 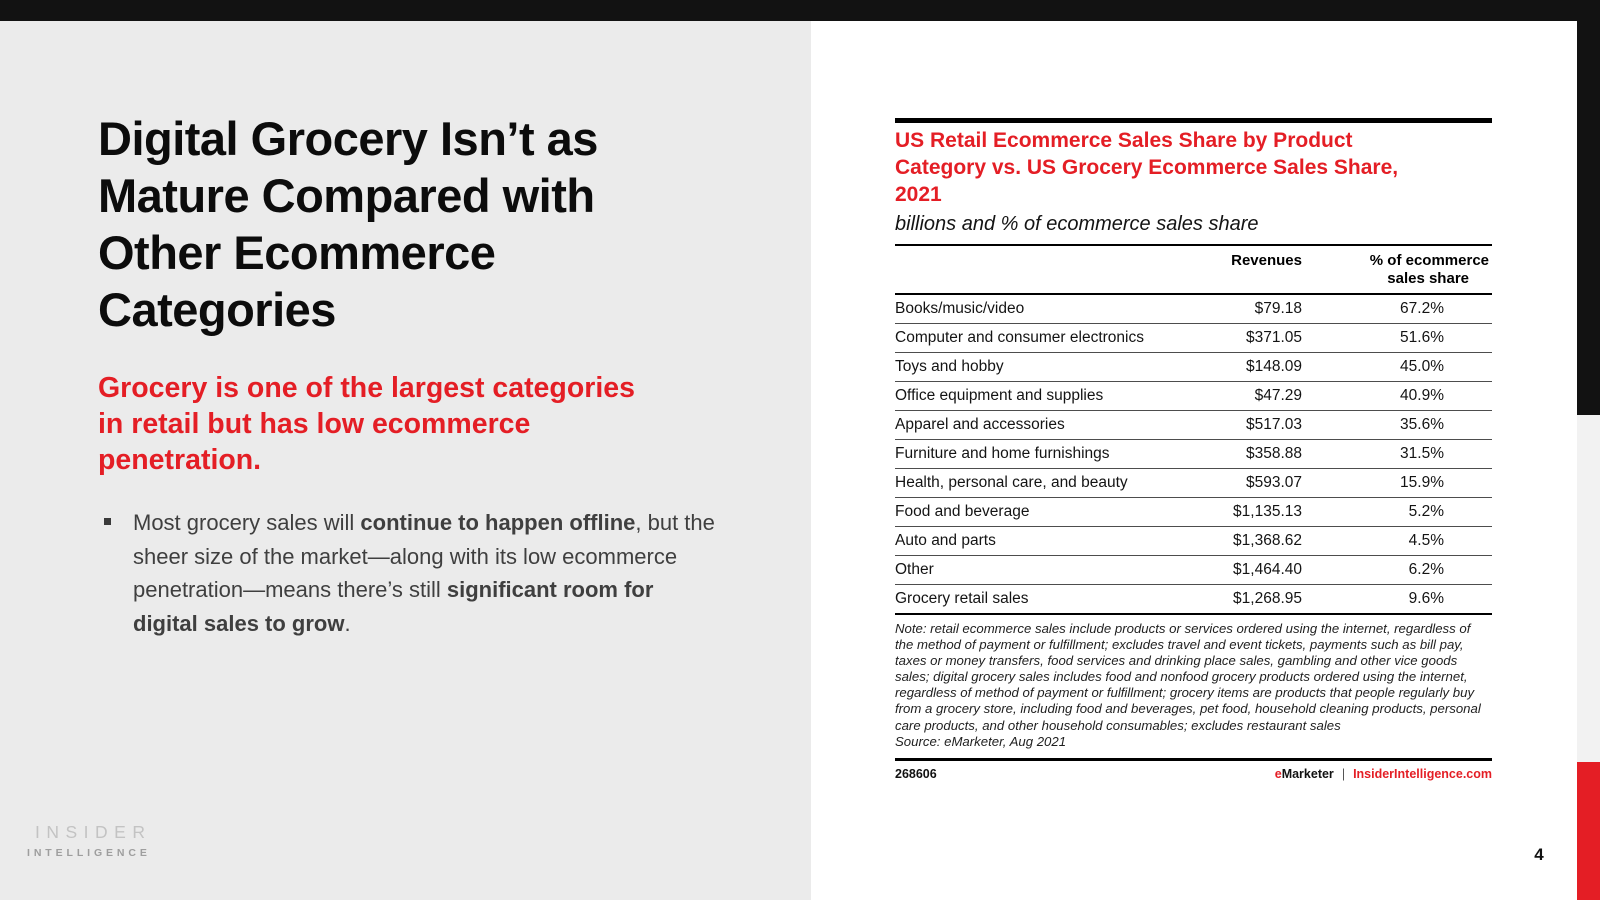 I want to click on row-category: Food and beverage, so click(x=962, y=511).